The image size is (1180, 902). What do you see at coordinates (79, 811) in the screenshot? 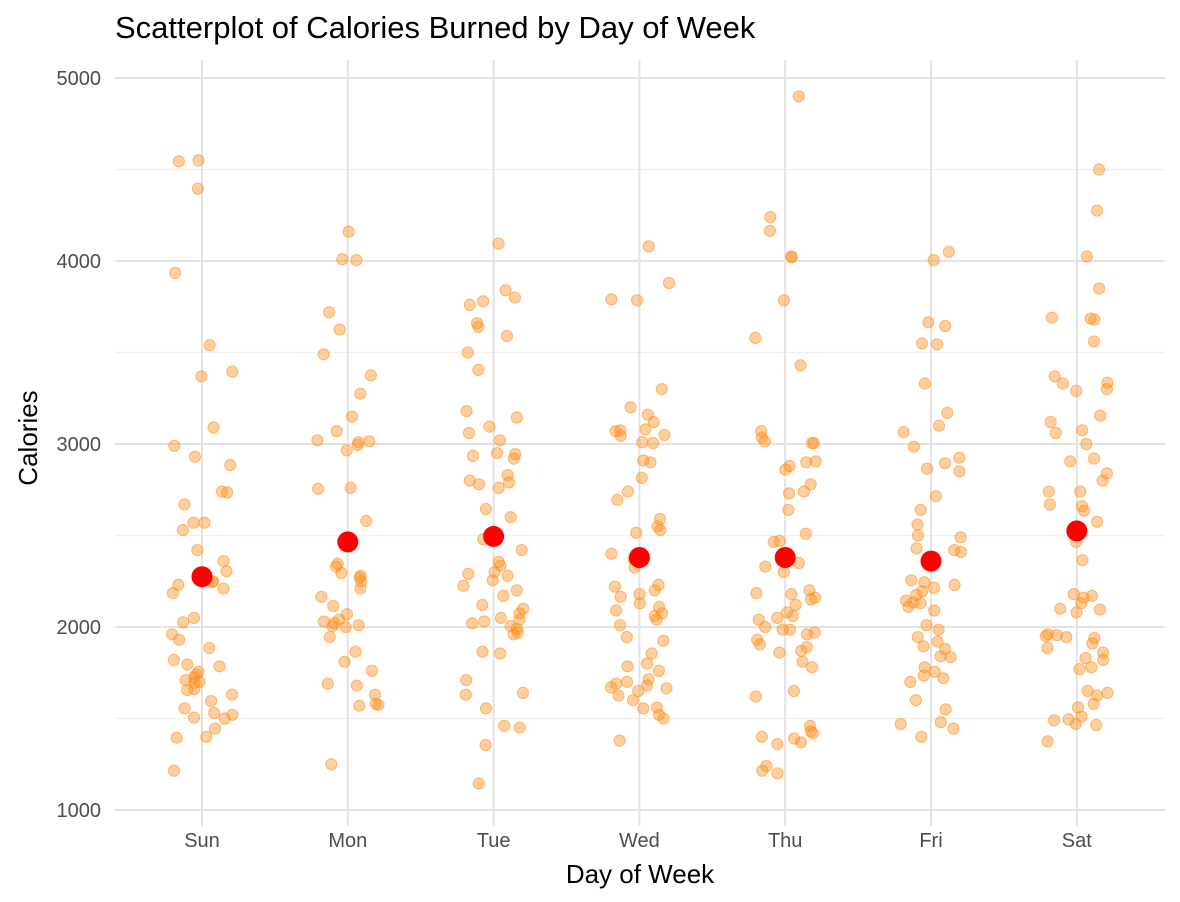
I see `y-tick-label: 1000` at bounding box center [79, 811].